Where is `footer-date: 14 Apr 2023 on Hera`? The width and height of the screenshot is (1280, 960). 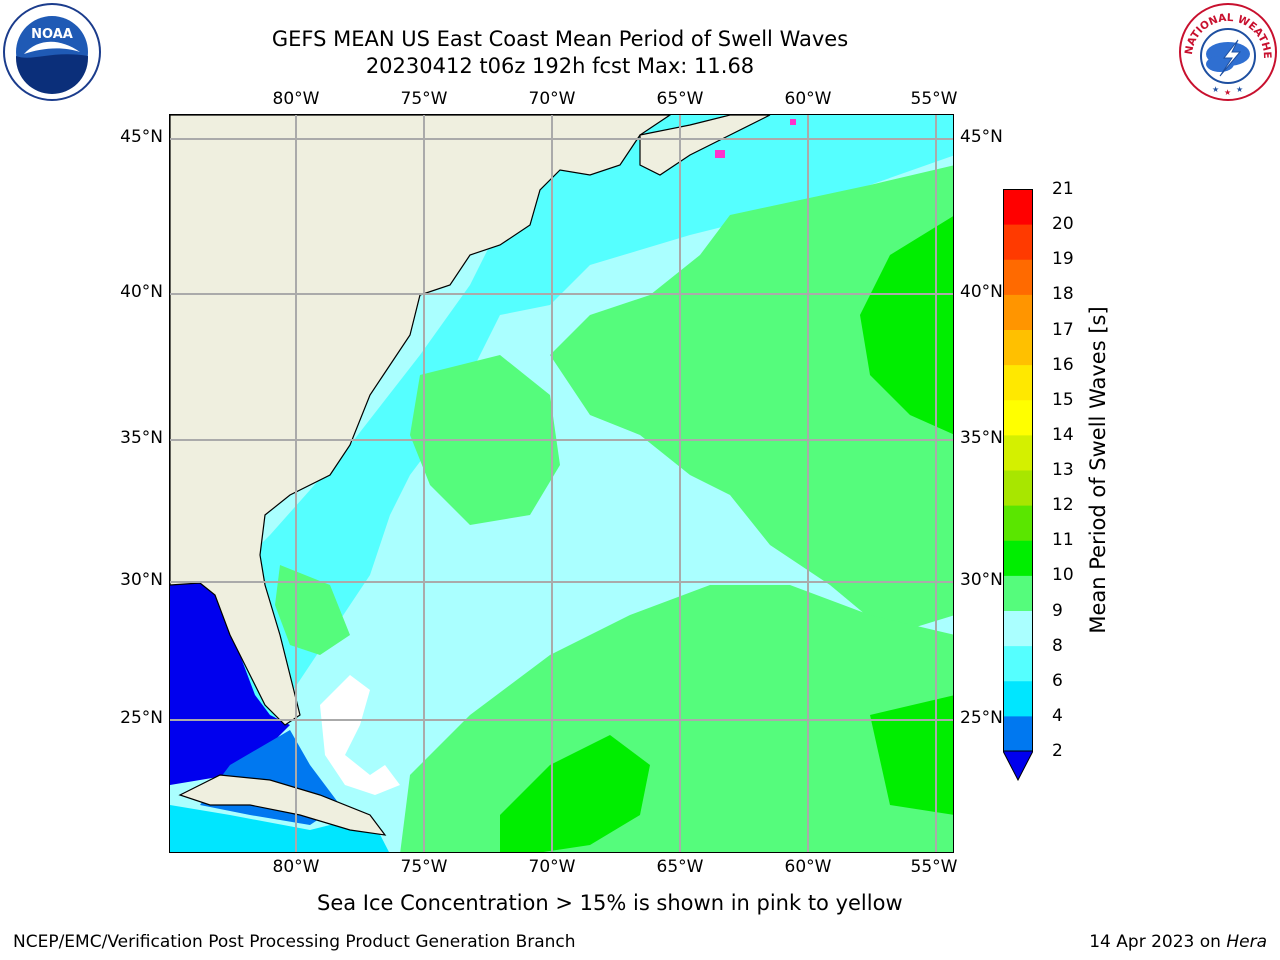 footer-date: 14 Apr 2023 on Hera is located at coordinates (1178, 942).